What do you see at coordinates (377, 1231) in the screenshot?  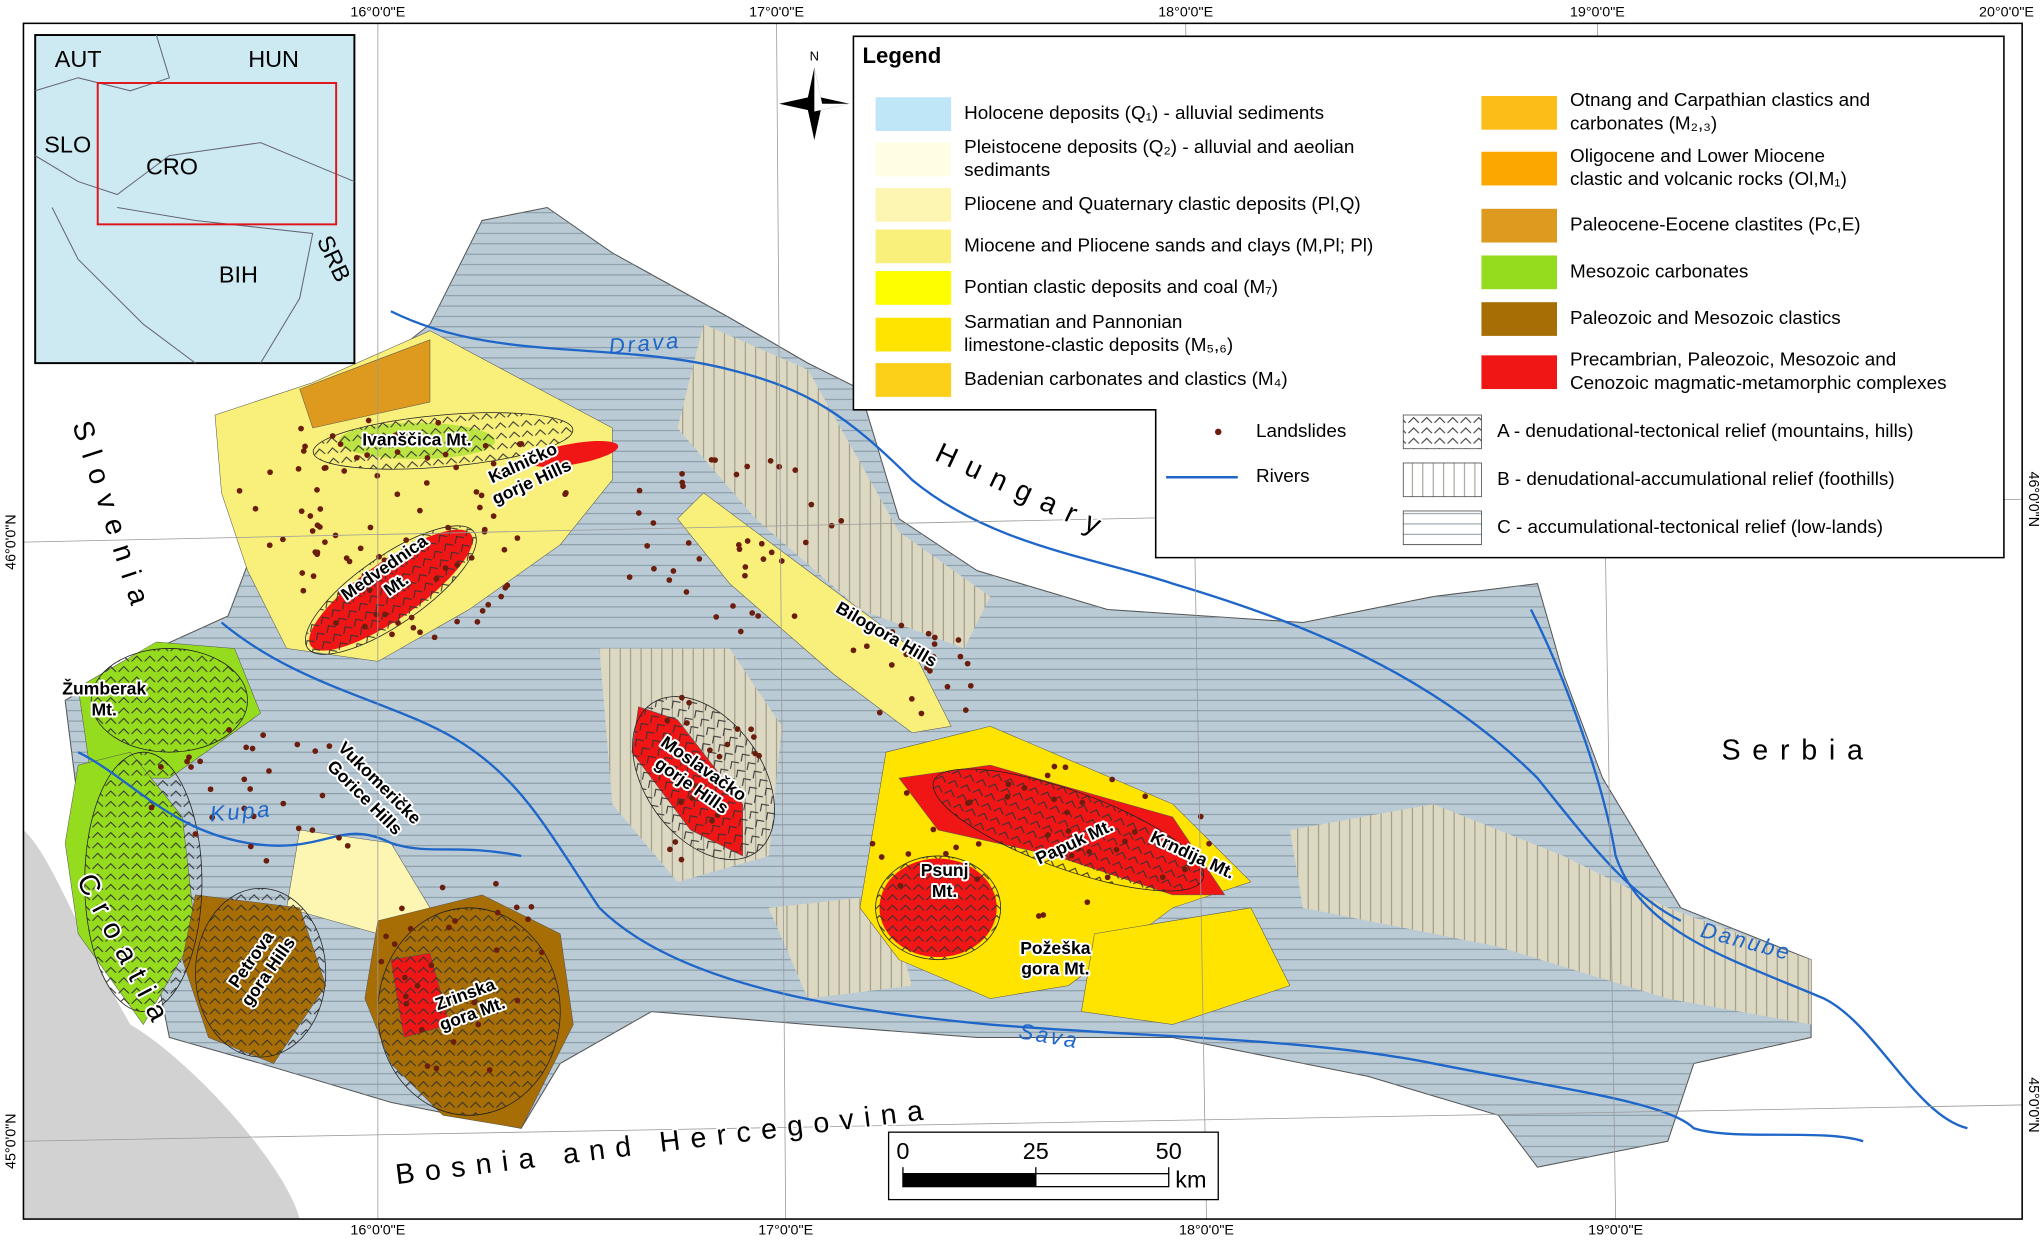 I see `graticule-label: 16°0'0"E` at bounding box center [377, 1231].